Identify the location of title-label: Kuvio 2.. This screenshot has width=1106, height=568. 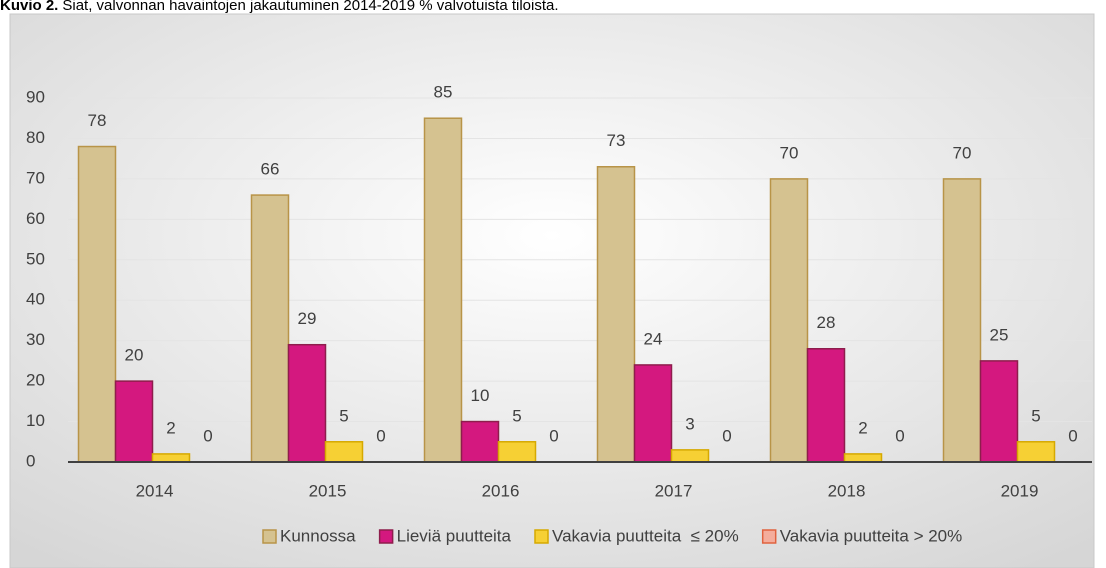
(29, 7).